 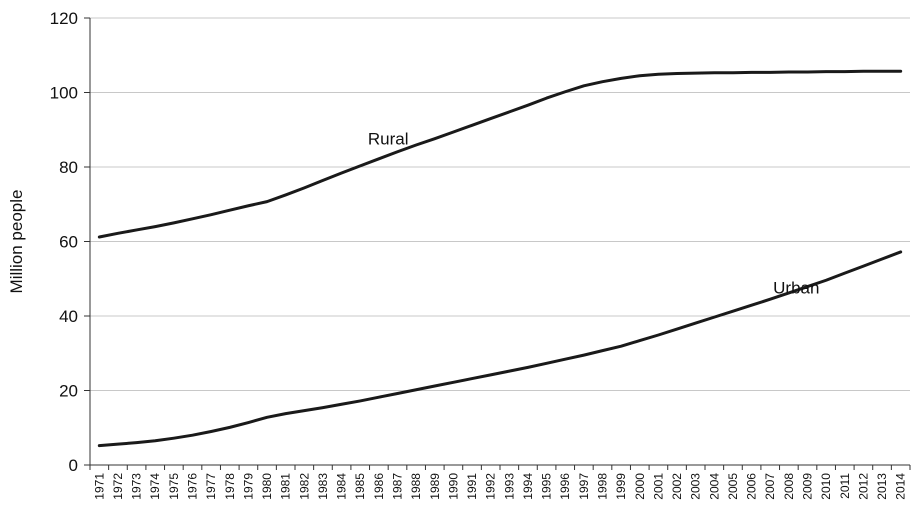 I want to click on x-tick-label: 1984, so click(x=342, y=486).